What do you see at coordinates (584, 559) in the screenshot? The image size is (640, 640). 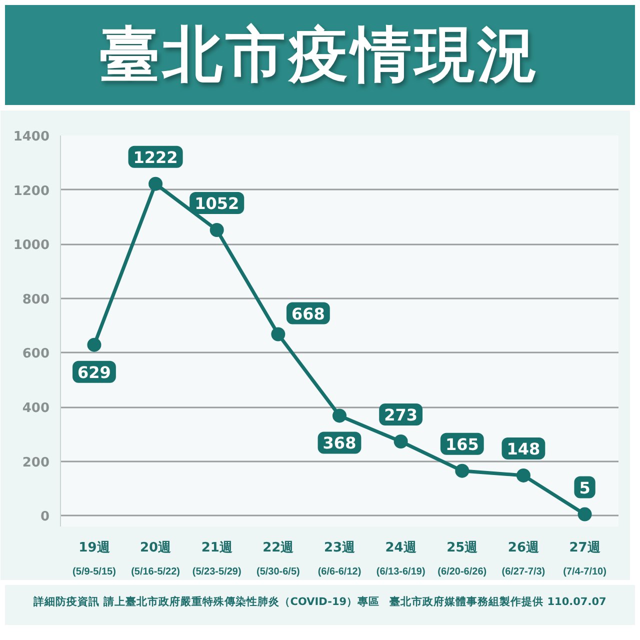 I see `category-label: 27週 (7/4-7/10)` at bounding box center [584, 559].